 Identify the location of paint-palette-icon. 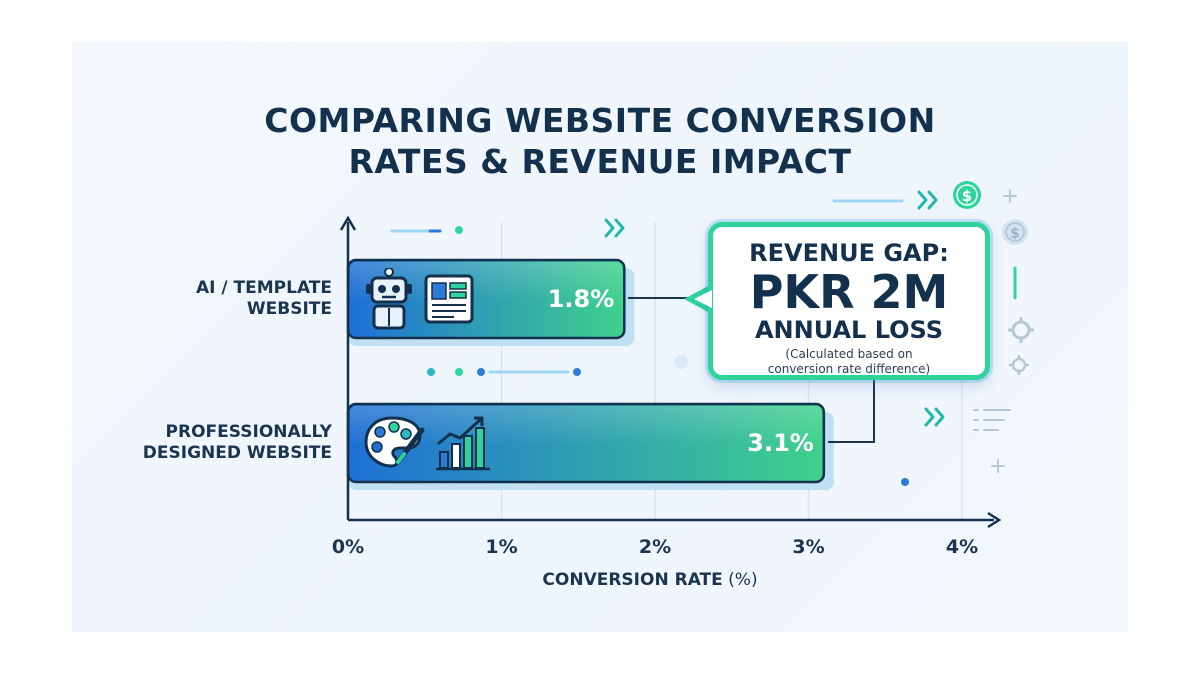
(395, 444).